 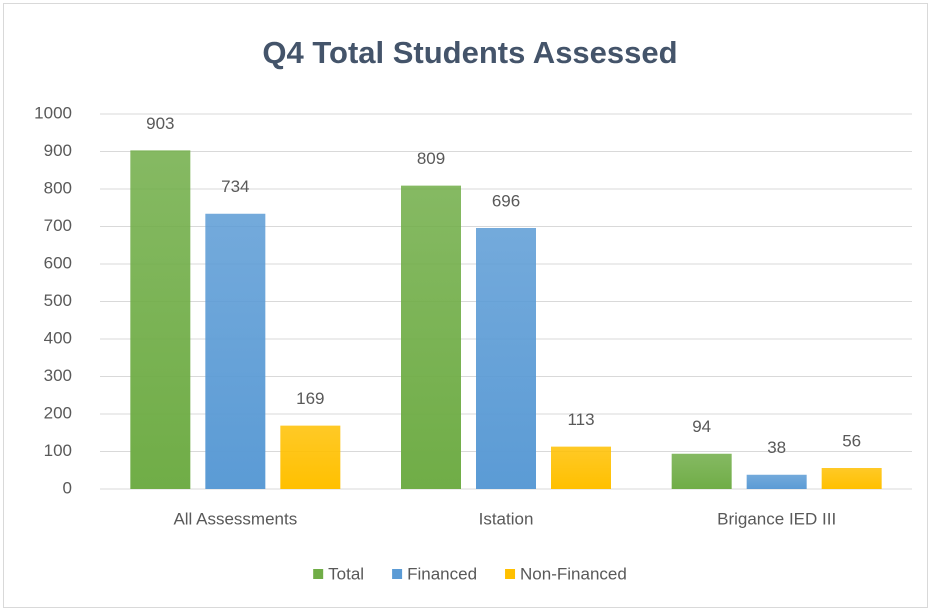 I want to click on y-tick-label: 700, so click(x=58, y=225).